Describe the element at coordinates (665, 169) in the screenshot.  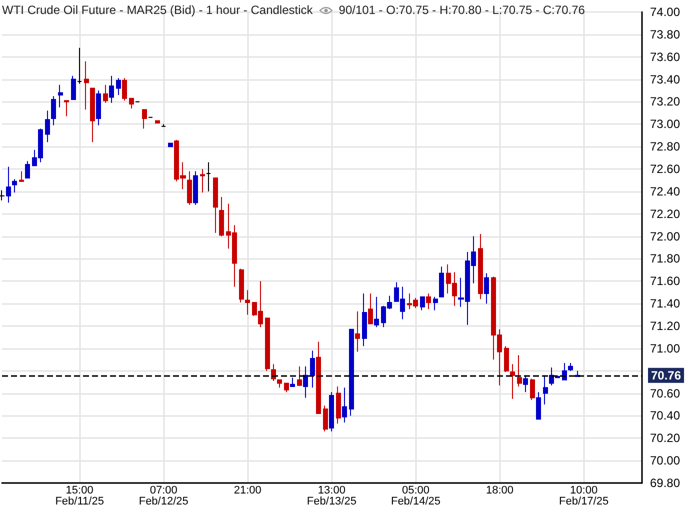
I see `y-tick-label: 72.60` at that location.